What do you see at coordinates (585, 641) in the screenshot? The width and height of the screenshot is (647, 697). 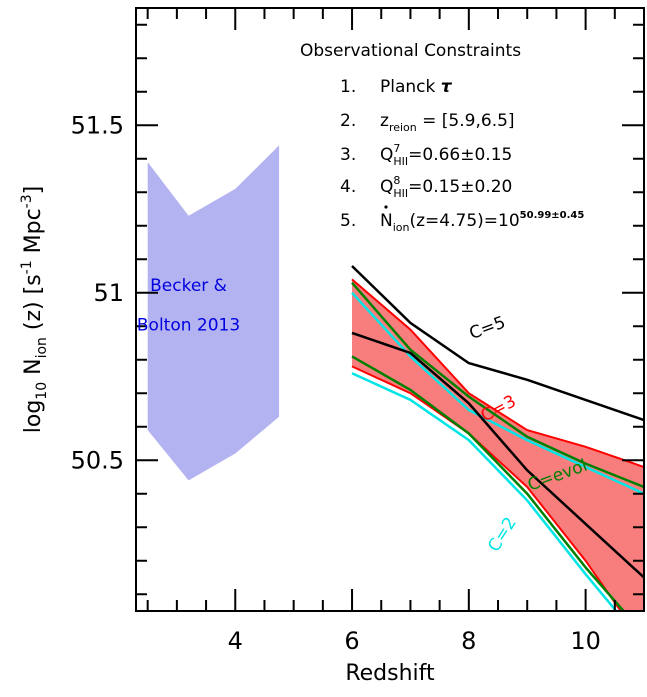 I see `x-tick-label: 10` at bounding box center [585, 641].